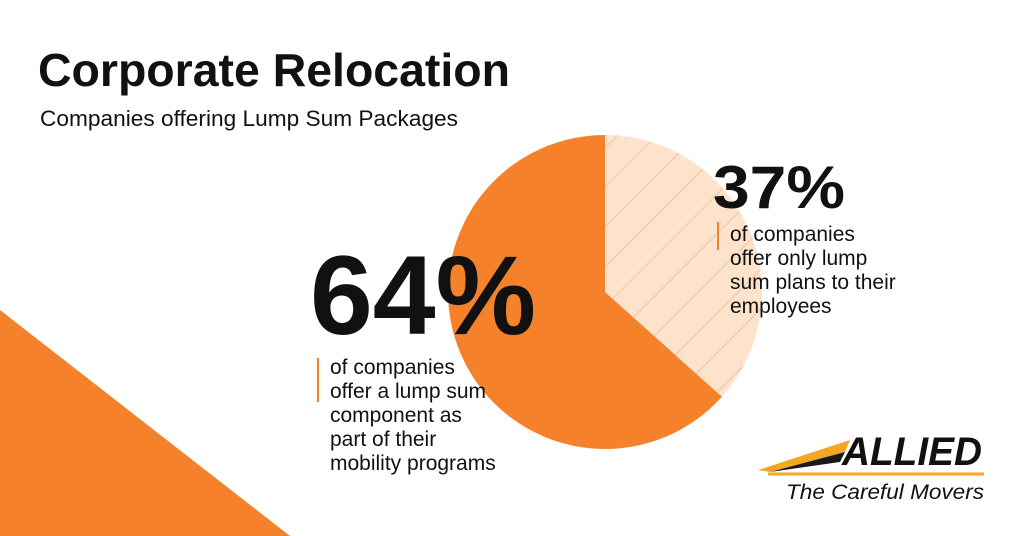  What do you see at coordinates (813, 282) in the screenshot?
I see `description-line: sum plans to their` at bounding box center [813, 282].